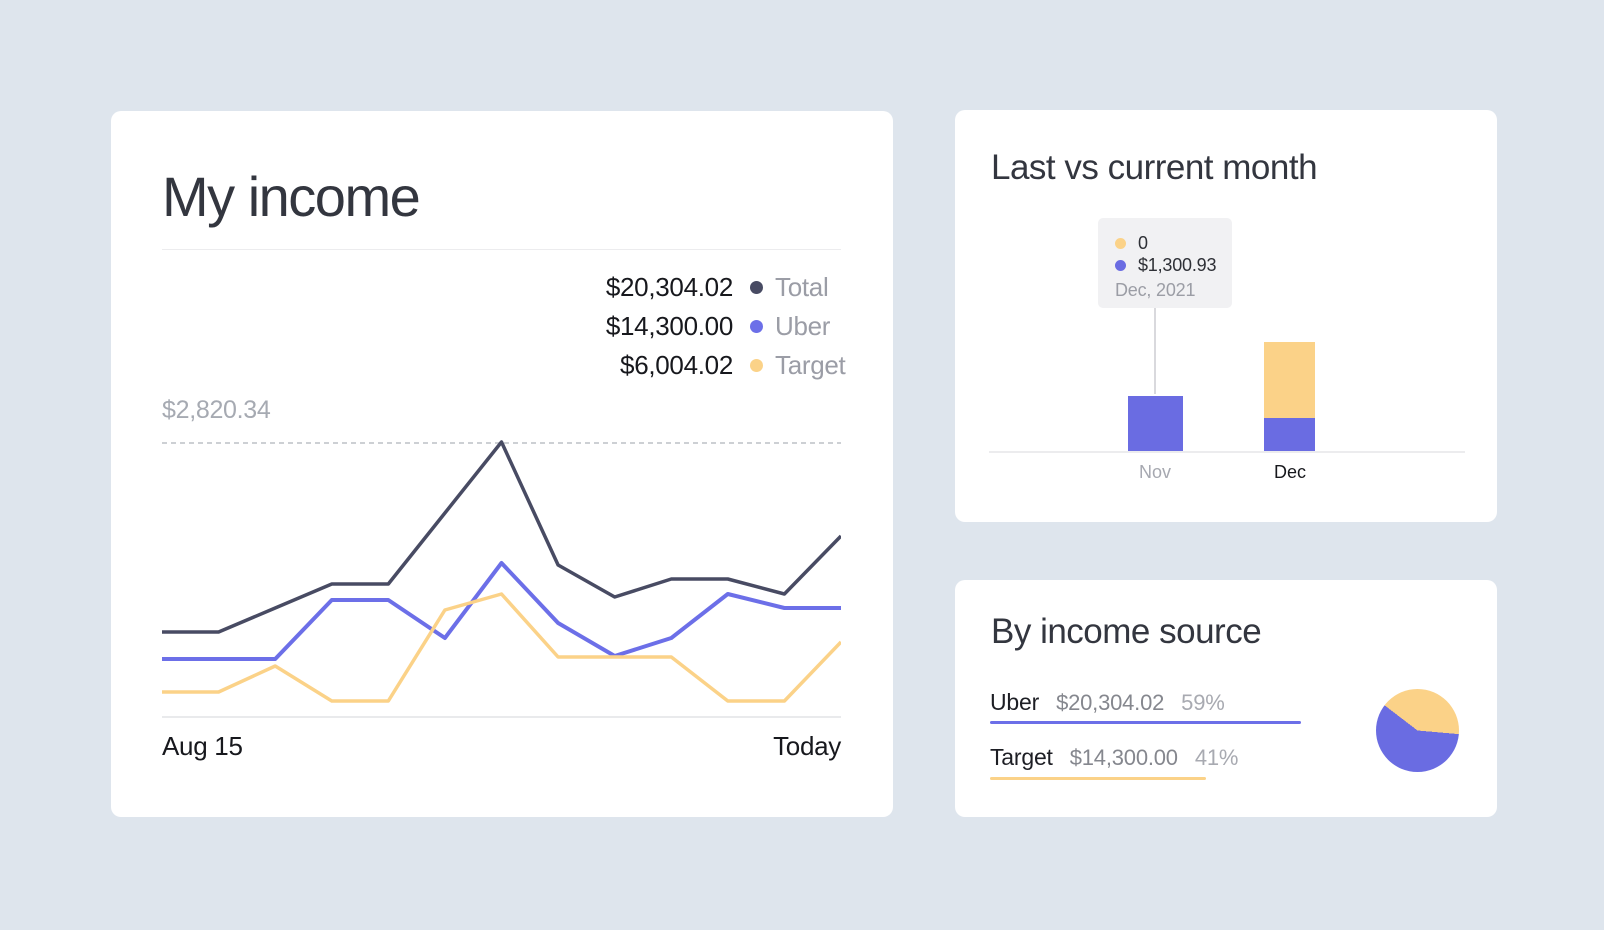 Image resolution: width=1604 pixels, height=930 pixels. Describe the element at coordinates (1203, 702) in the screenshot. I see `source-uber-percent: 59%` at that location.